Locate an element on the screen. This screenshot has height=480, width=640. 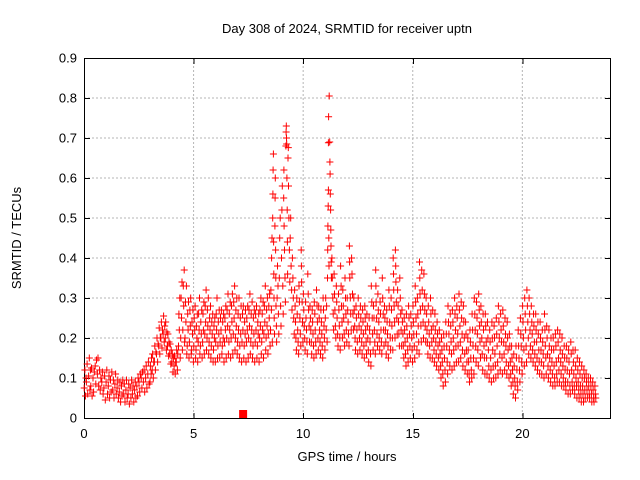
y-tick-label: 0.6 is located at coordinates (68, 178).